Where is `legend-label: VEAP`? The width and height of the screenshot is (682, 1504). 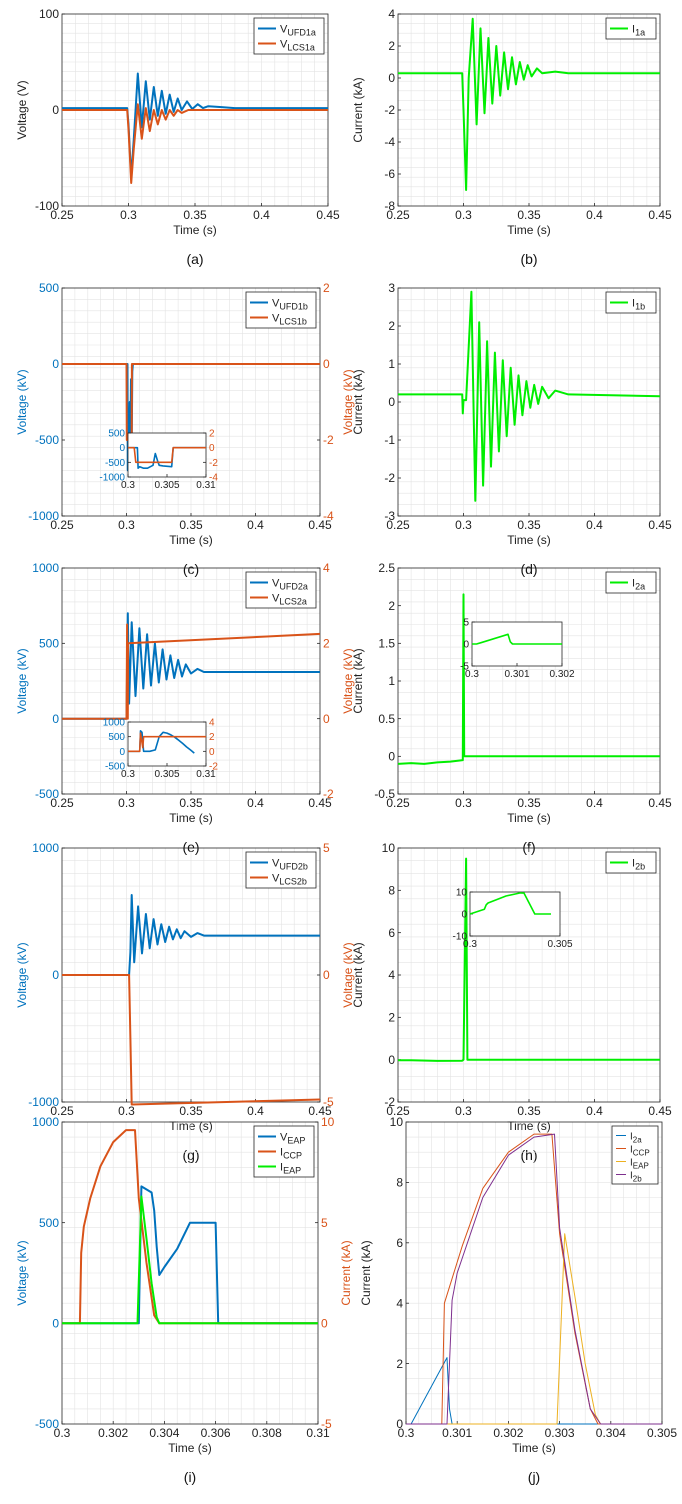
legend-label: VEAP is located at coordinates (292, 1139).